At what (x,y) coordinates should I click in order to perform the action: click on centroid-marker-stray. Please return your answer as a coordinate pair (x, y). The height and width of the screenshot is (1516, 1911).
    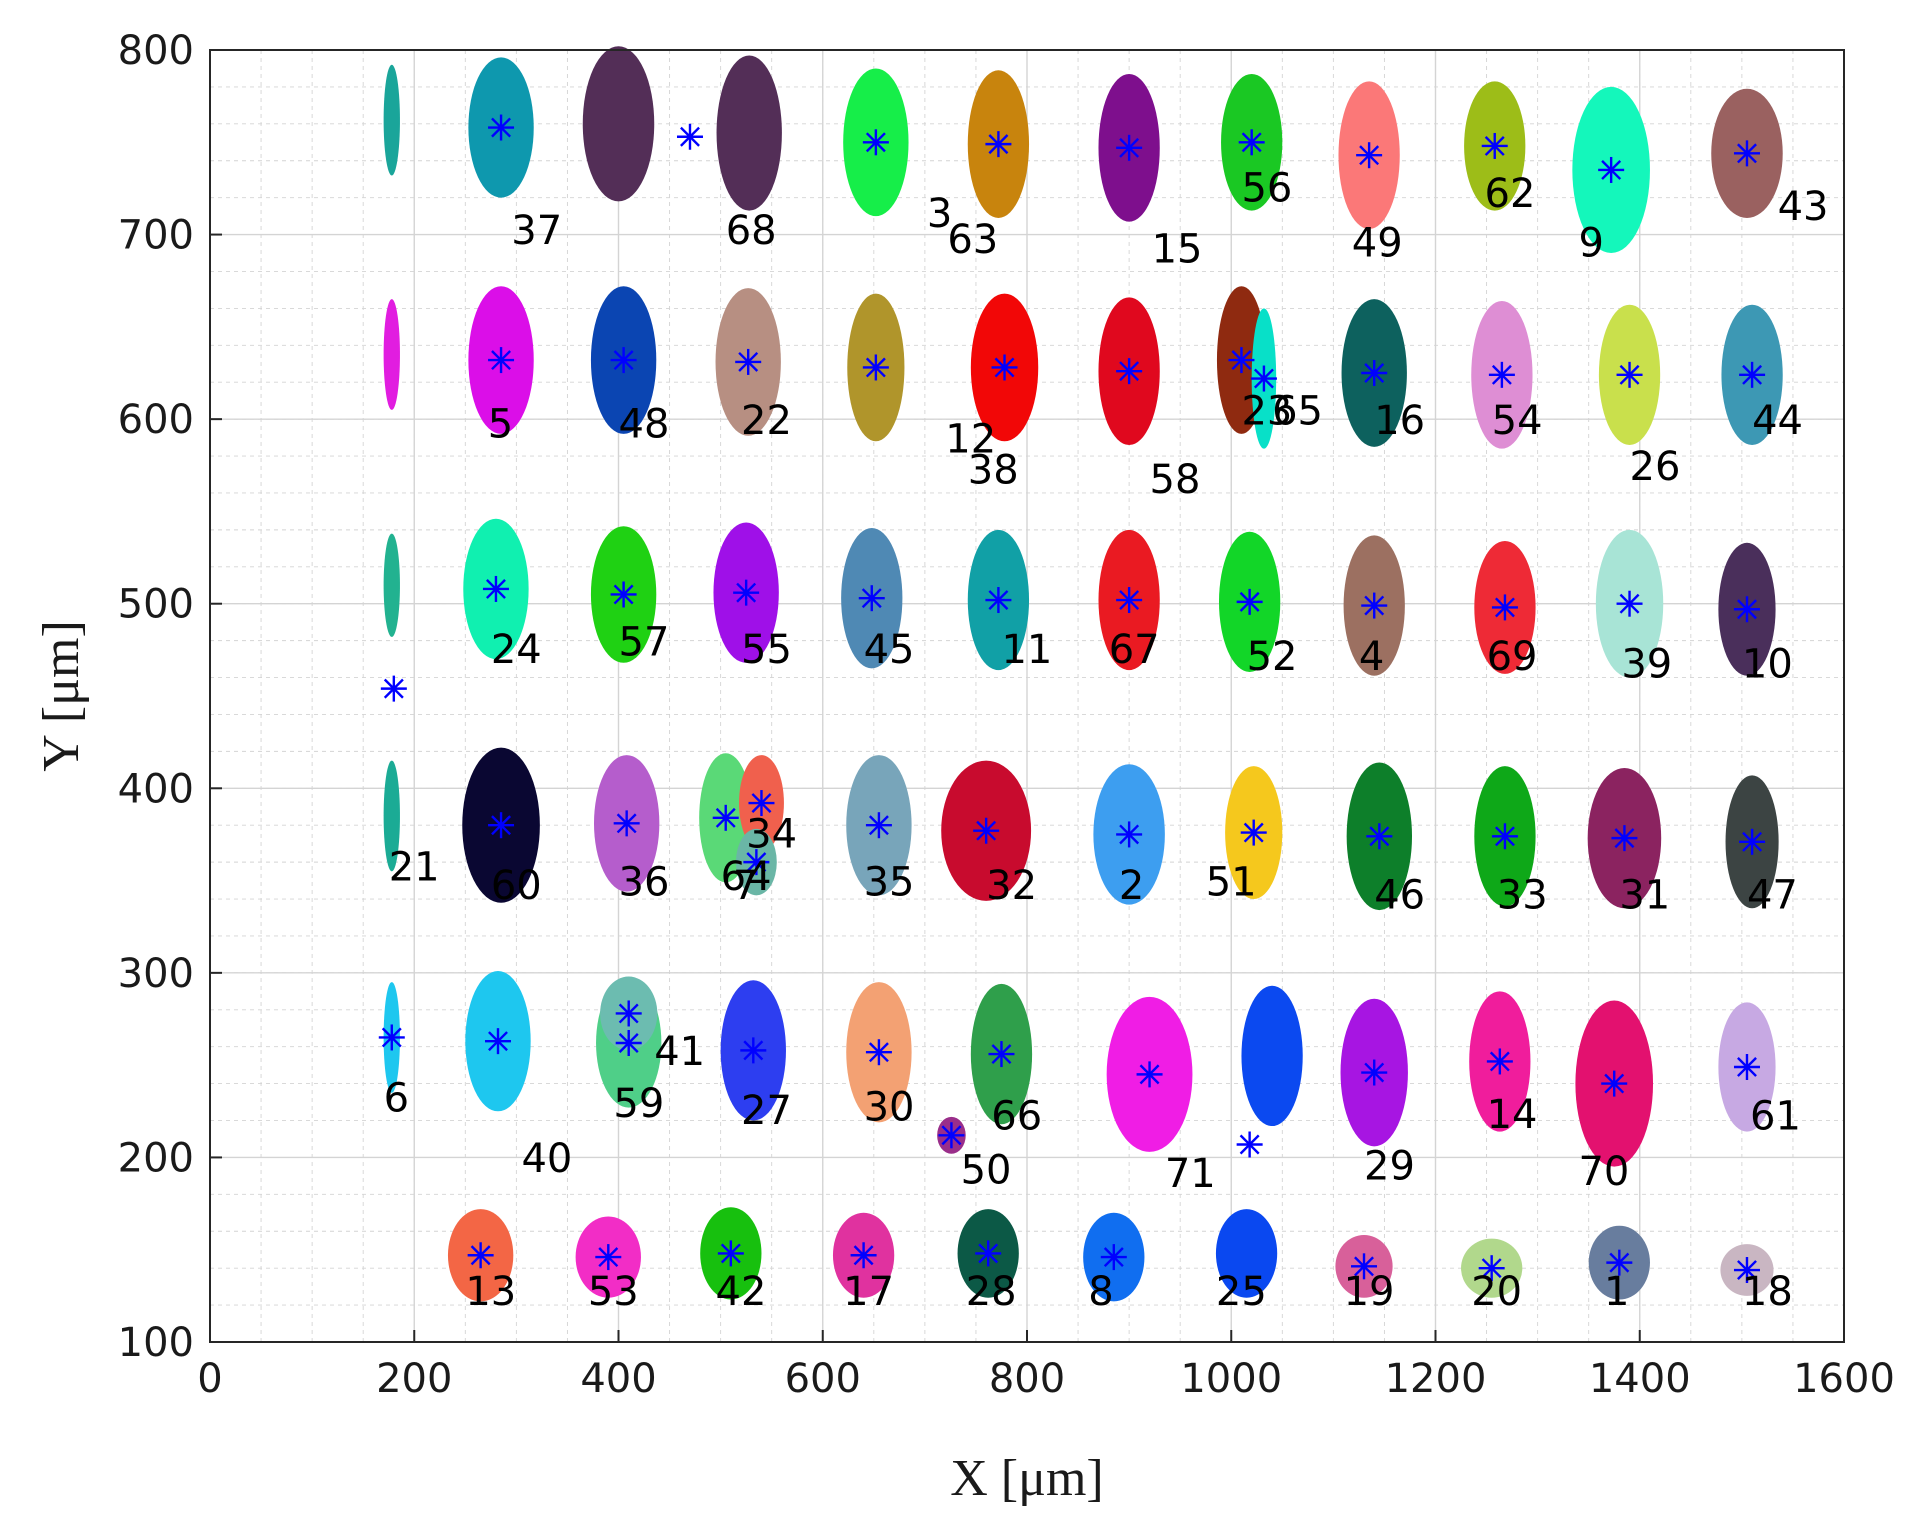
    Looking at the image, I should click on (393, 688).